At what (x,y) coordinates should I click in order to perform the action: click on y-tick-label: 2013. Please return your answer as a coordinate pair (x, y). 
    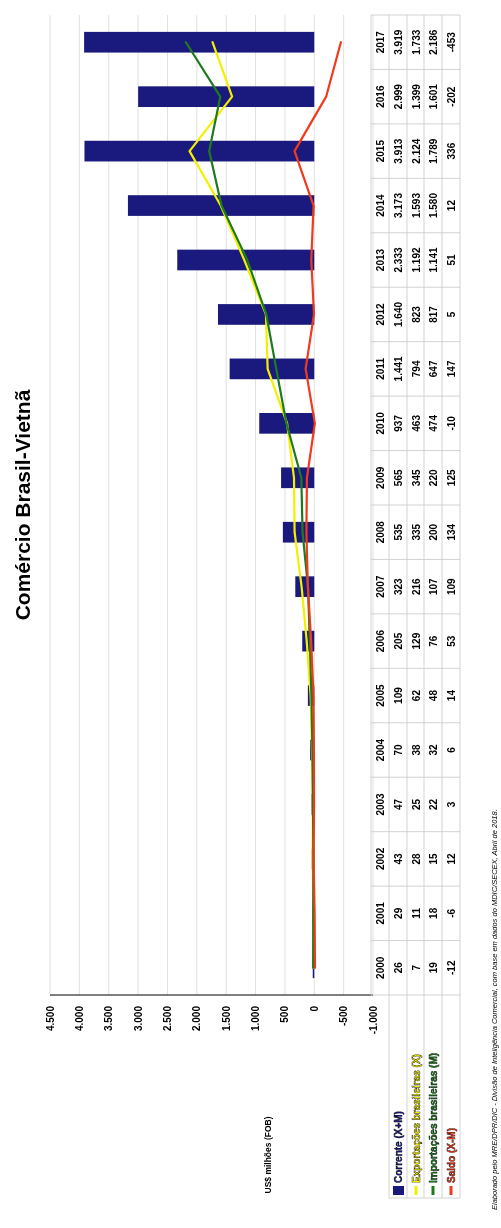
    Looking at the image, I should click on (380, 260).